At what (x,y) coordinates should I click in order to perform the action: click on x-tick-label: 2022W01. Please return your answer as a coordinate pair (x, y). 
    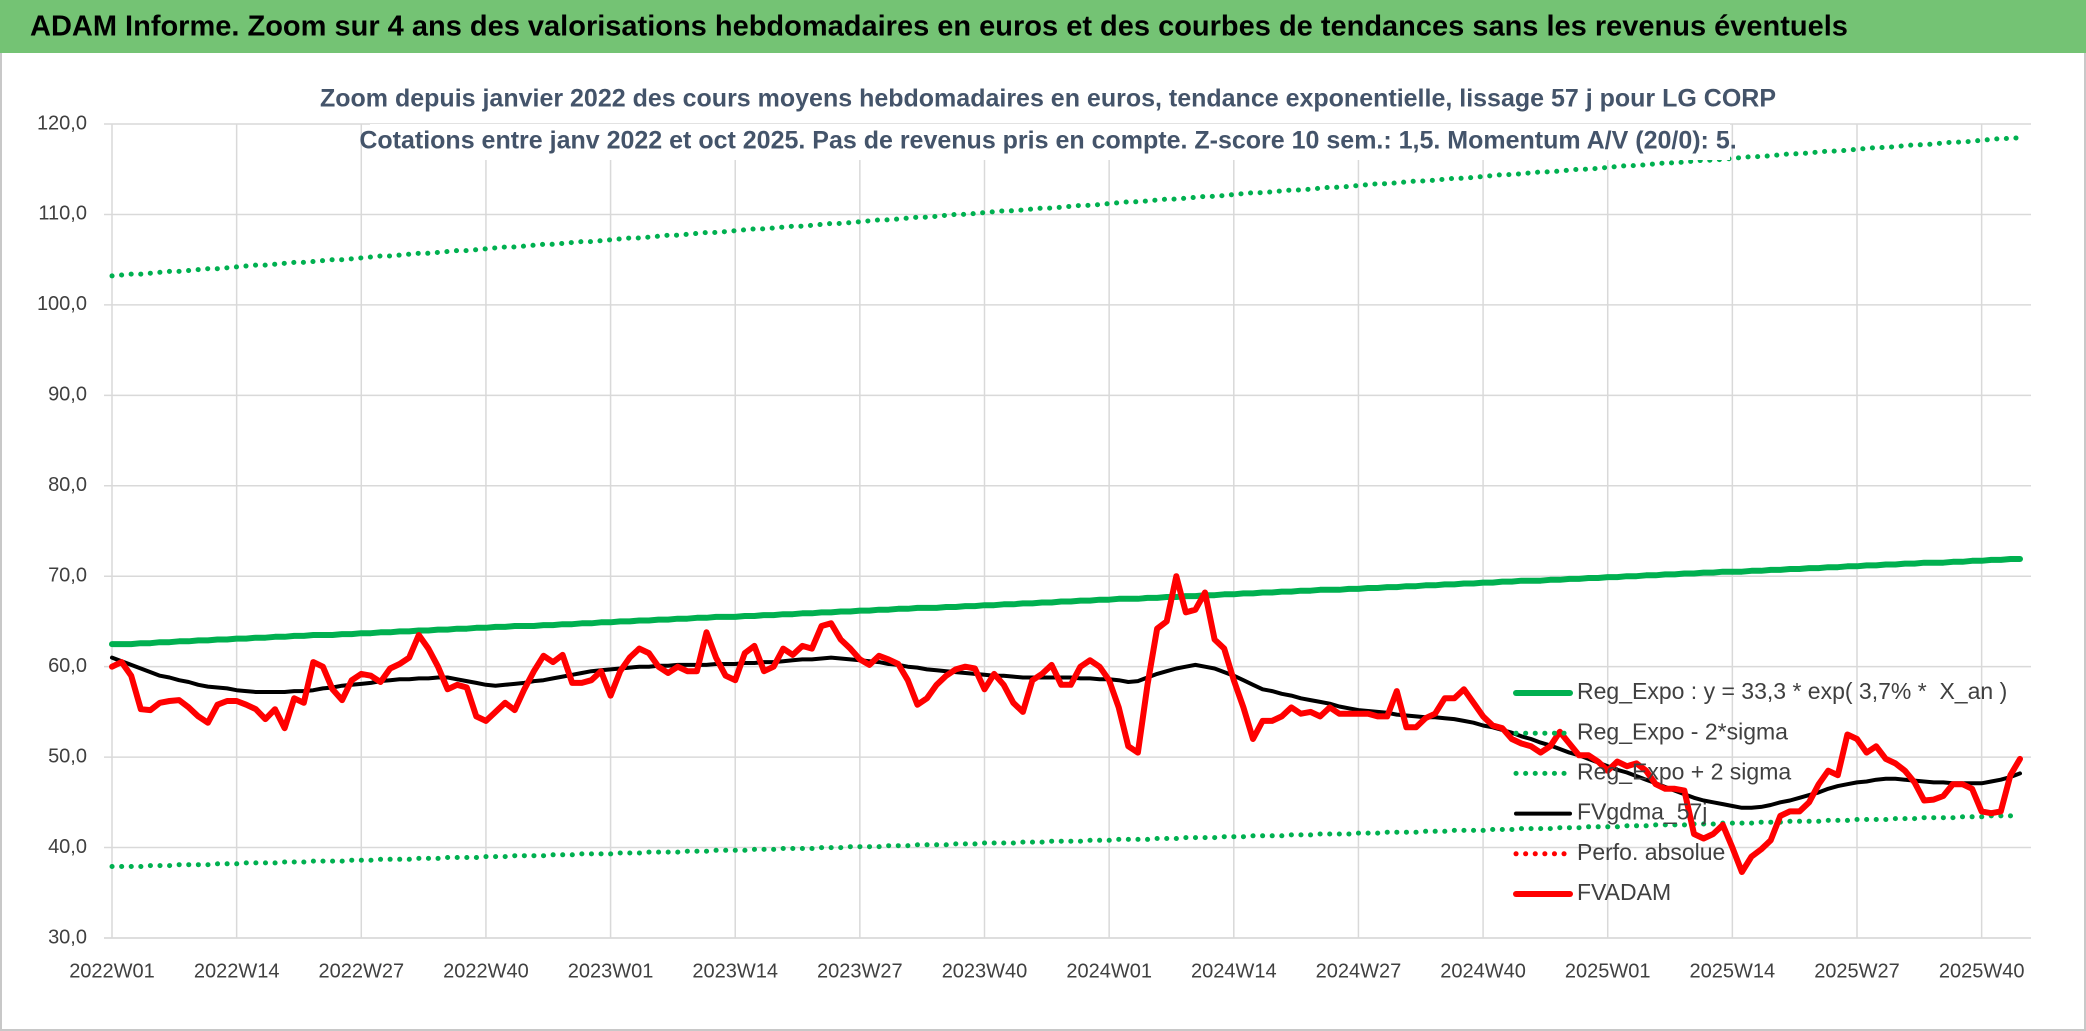
    Looking at the image, I should click on (112, 971).